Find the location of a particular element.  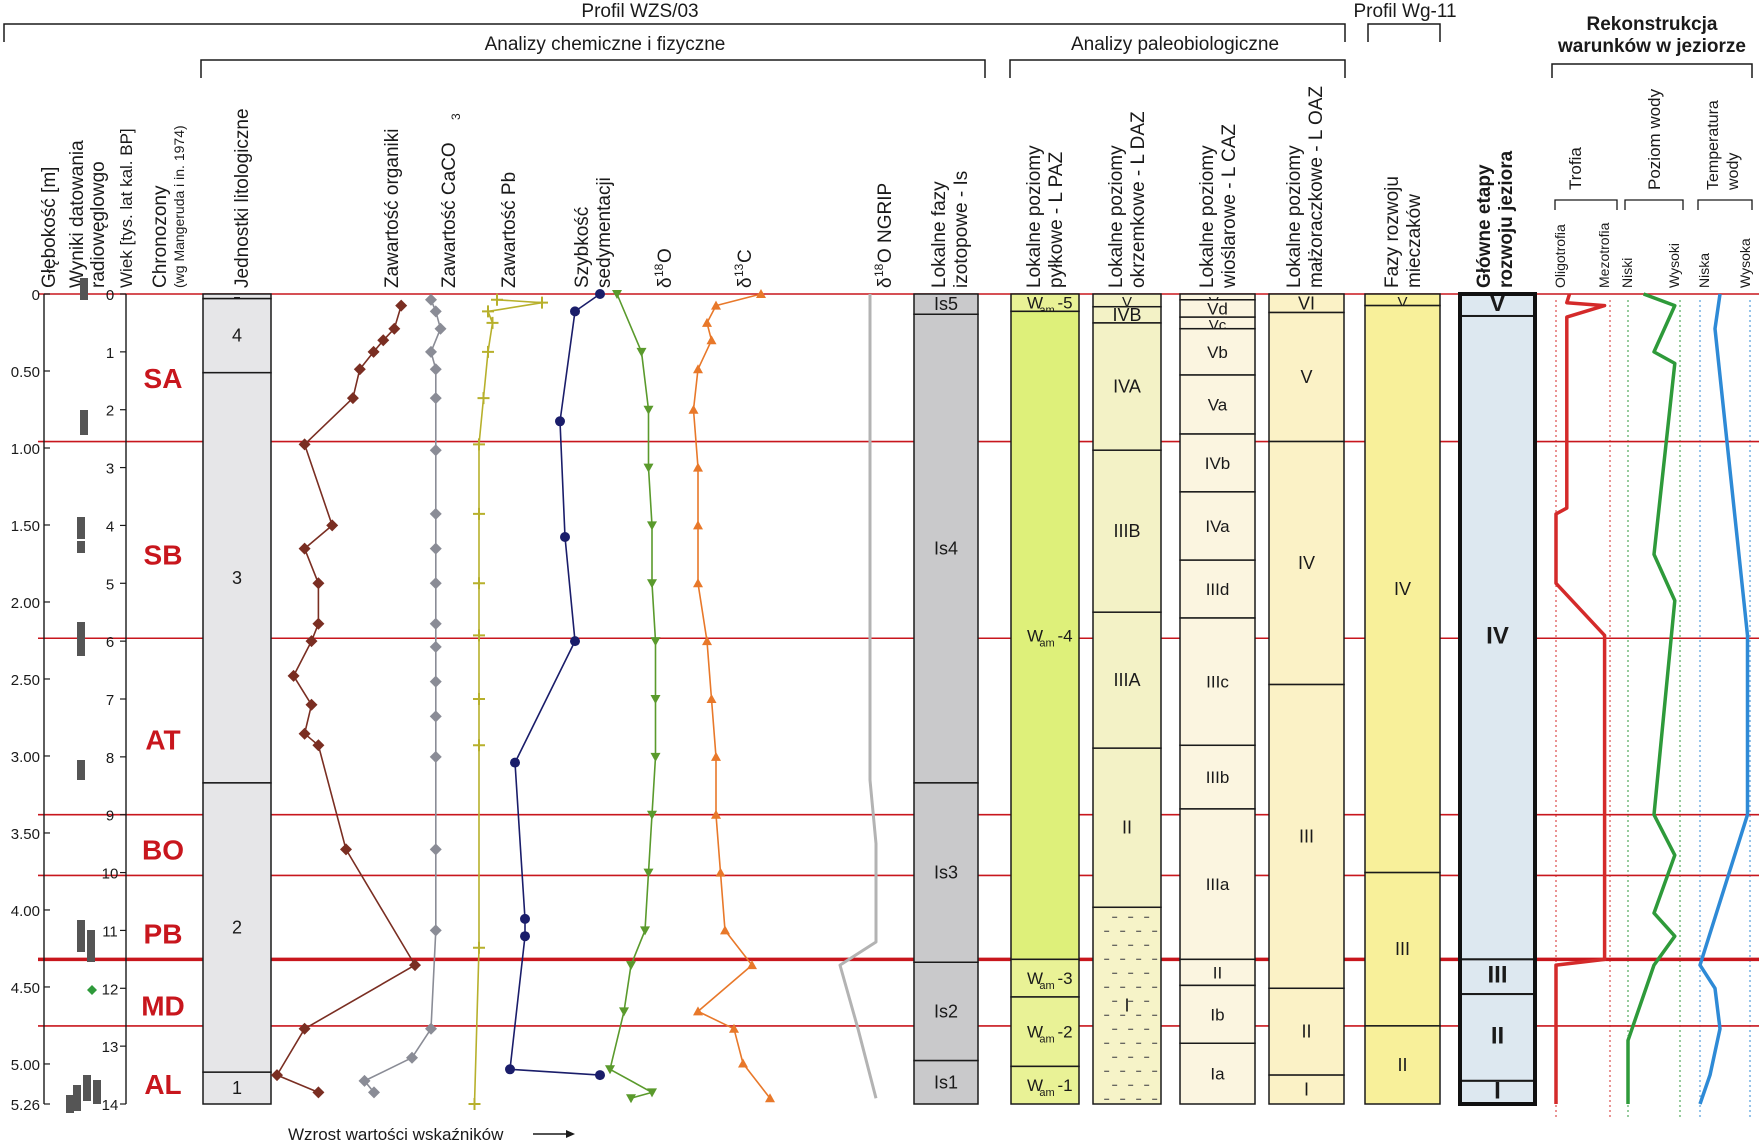

ostracod-zones-label: II is located at coordinates (1306, 1032).